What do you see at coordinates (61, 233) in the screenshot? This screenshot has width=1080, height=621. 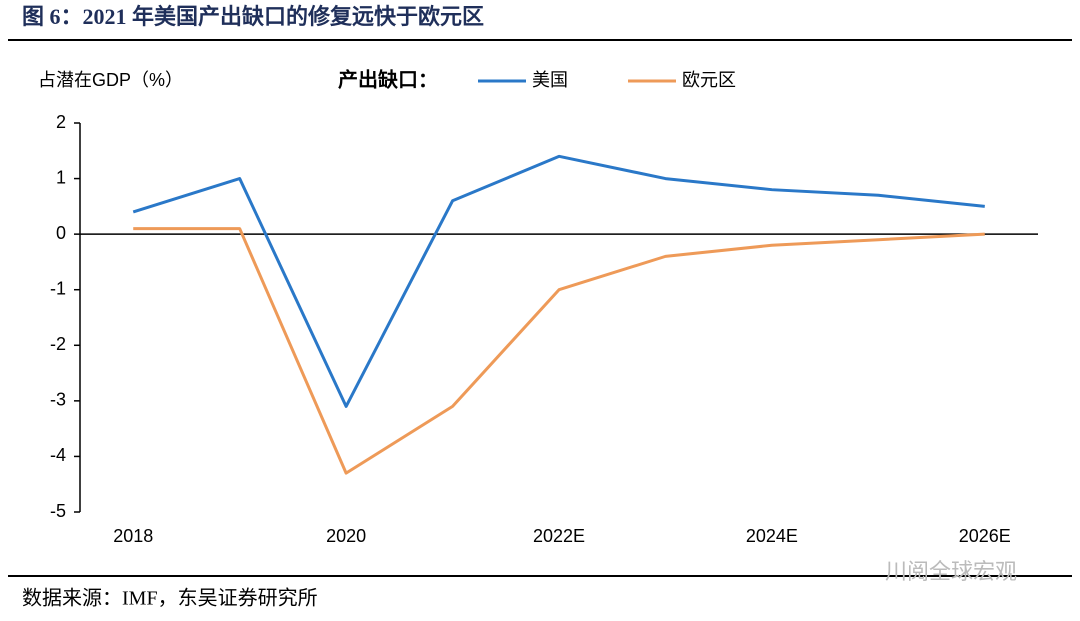 I see `y-tick-label: 0` at bounding box center [61, 233].